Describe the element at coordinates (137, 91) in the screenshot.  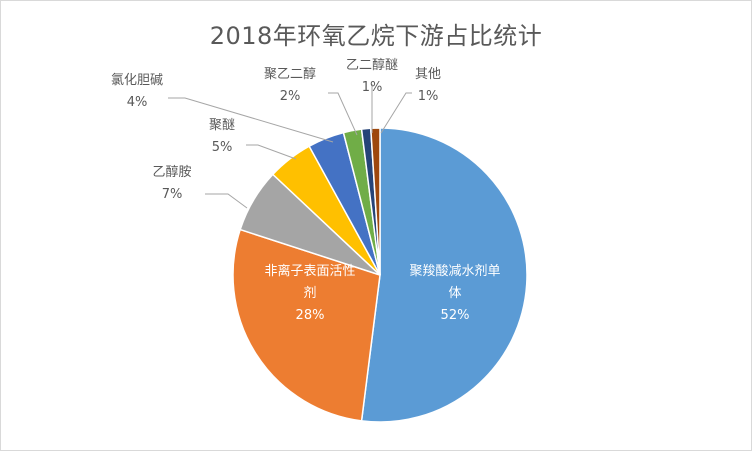
I see `slice-label-4: 氯化胆碱 4%` at that location.